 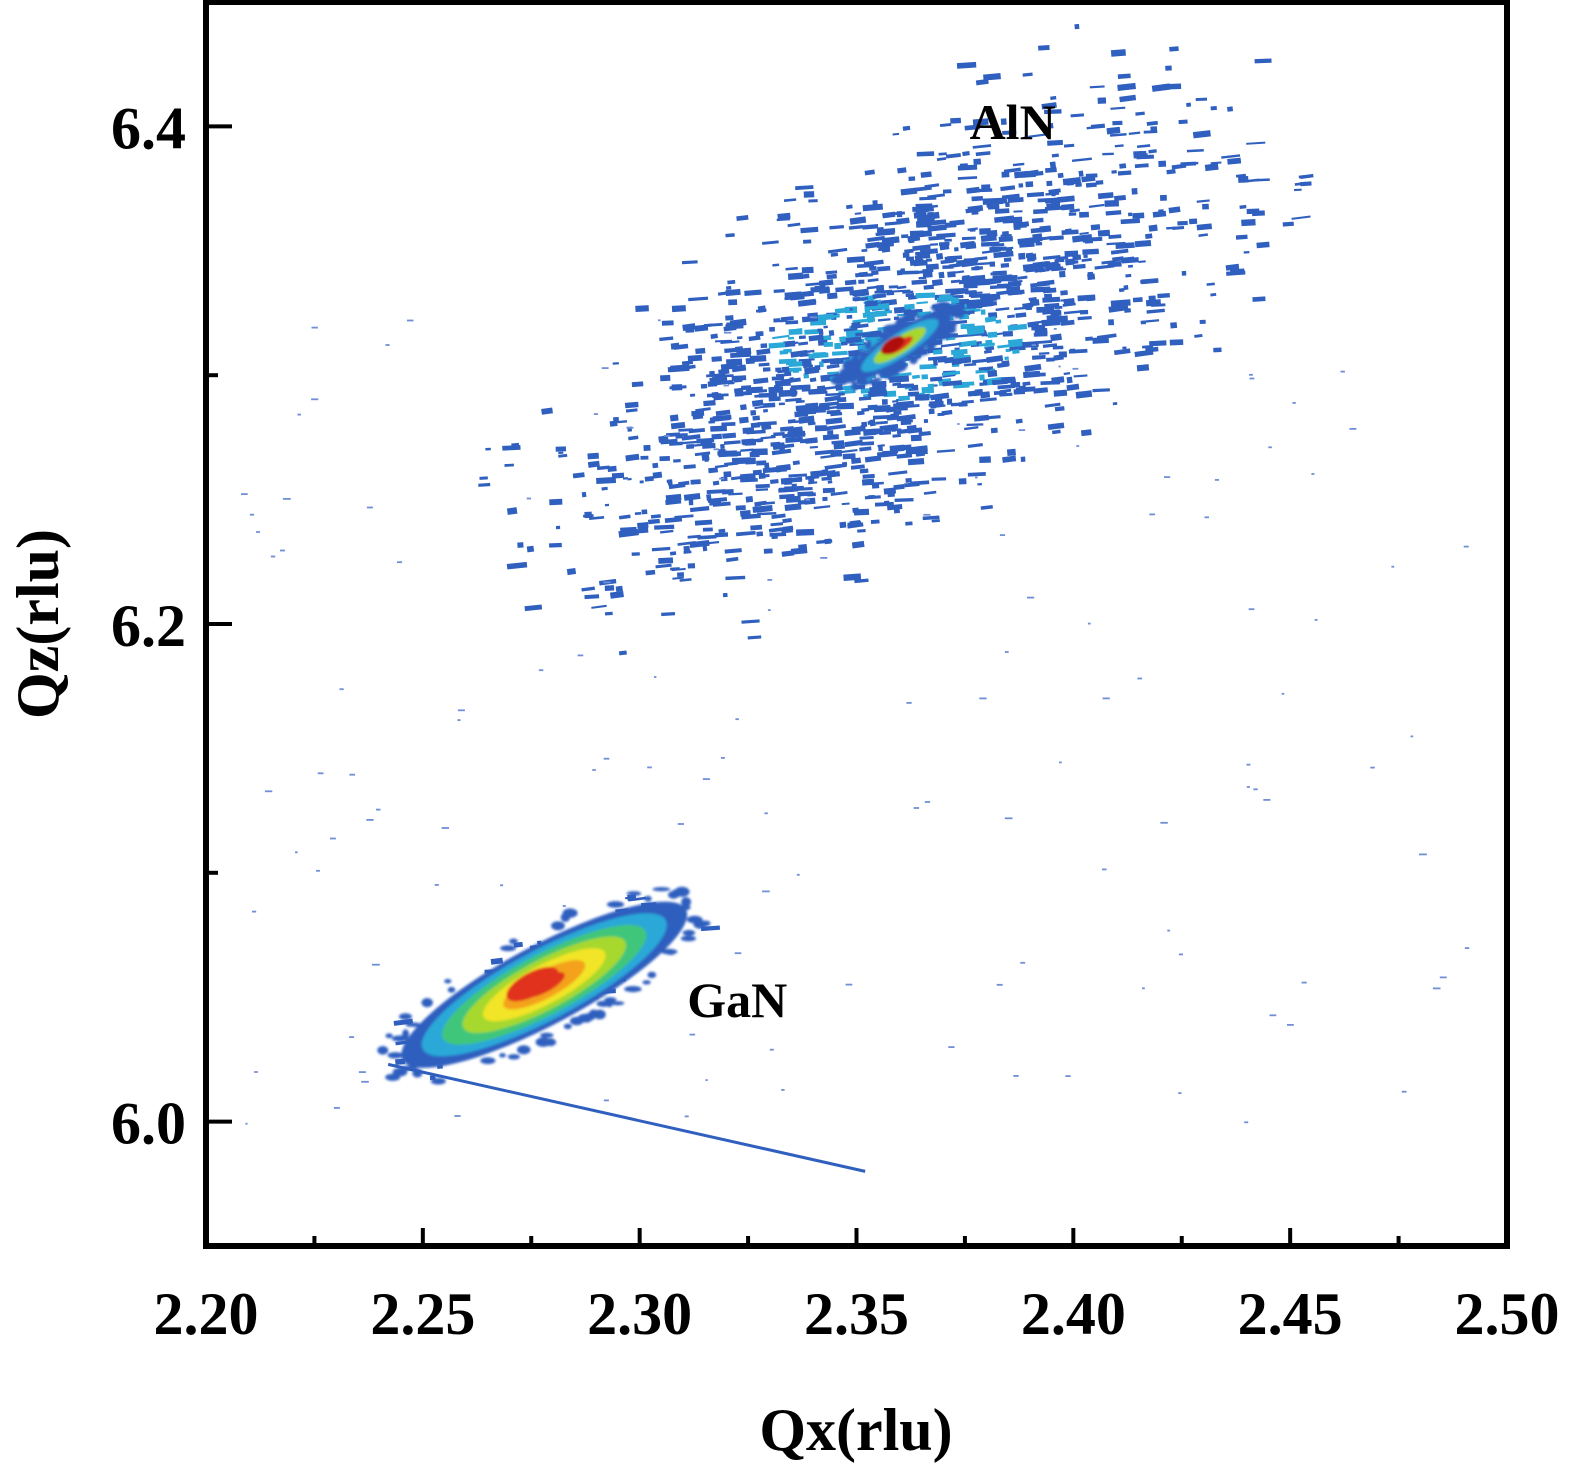 What do you see at coordinates (148, 128) in the screenshot?
I see `y-tick-label: 6.4` at bounding box center [148, 128].